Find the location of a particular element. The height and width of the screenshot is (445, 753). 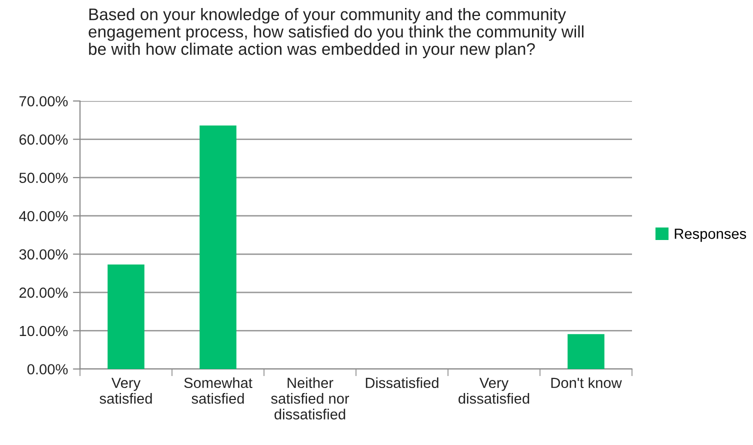

y-tick-label: 0.00% is located at coordinates (47, 369).